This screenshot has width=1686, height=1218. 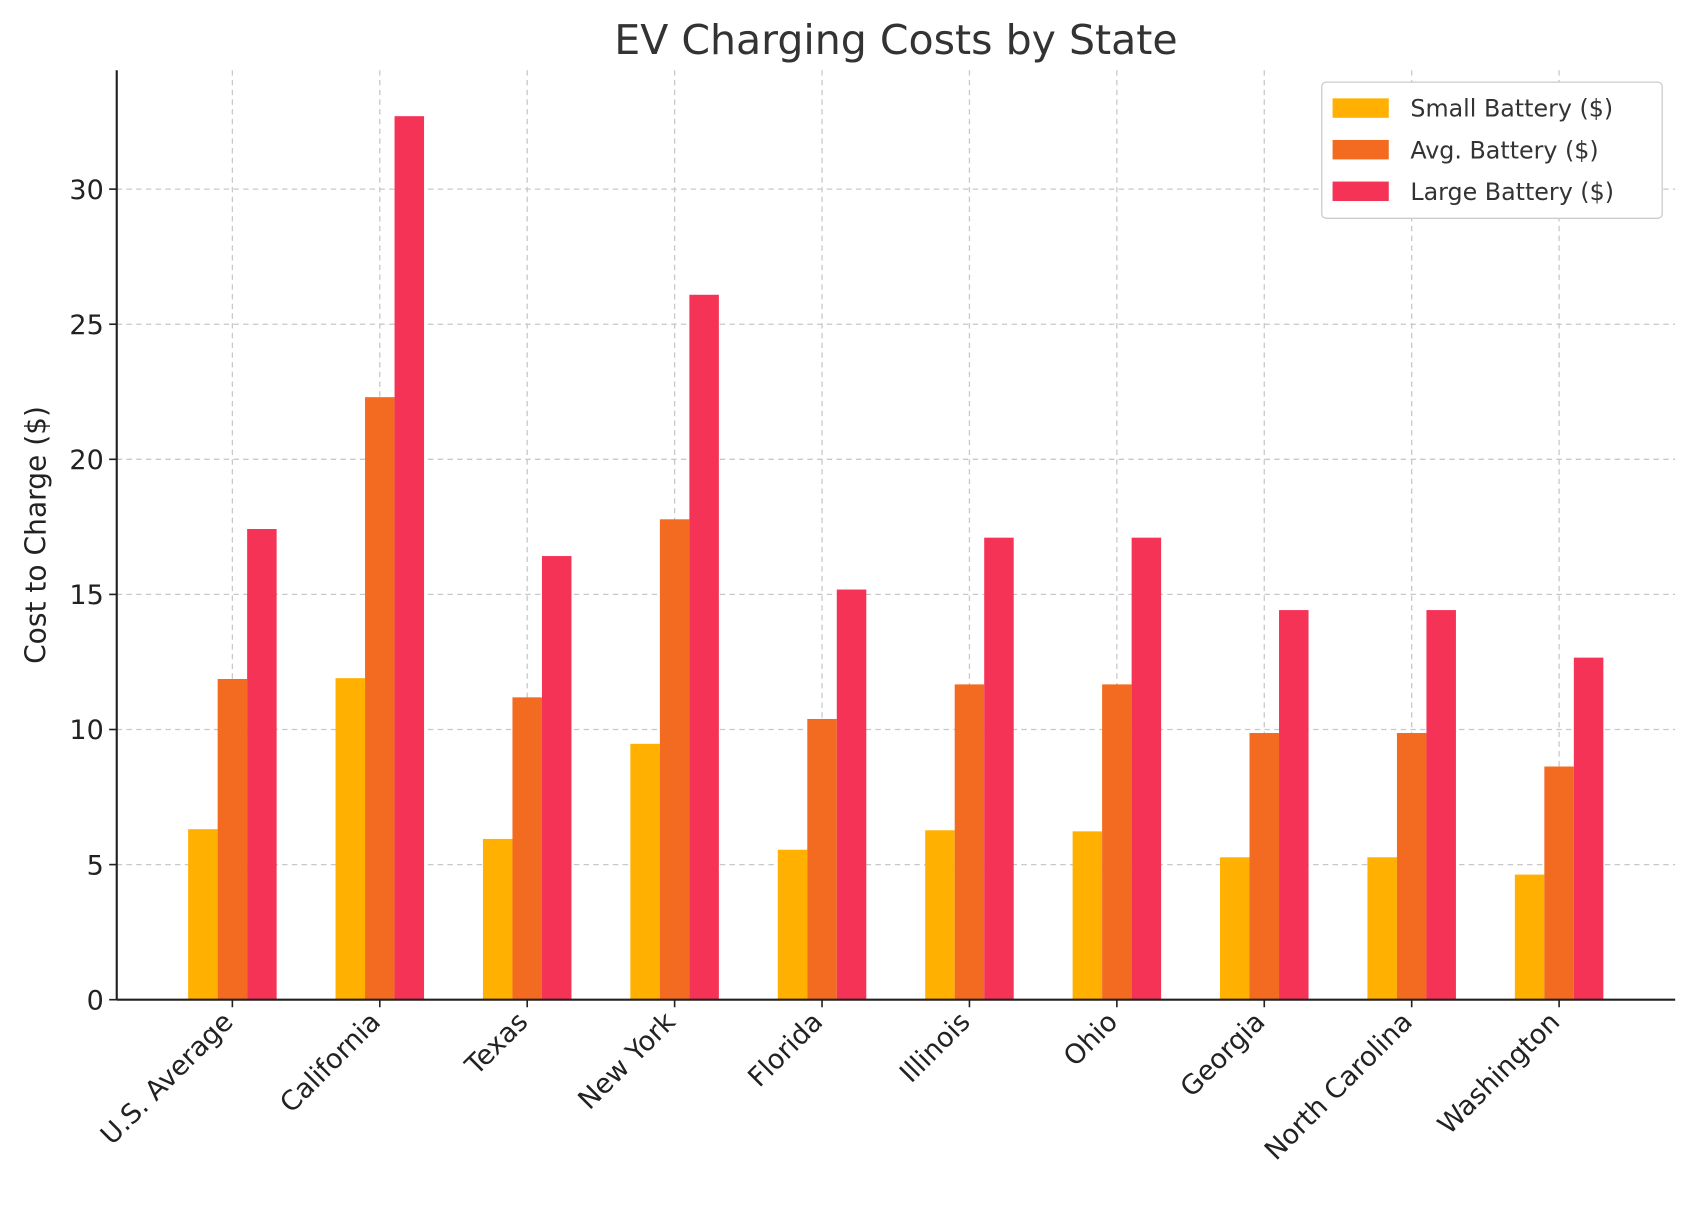 I want to click on x-tick-label: Illinois, so click(x=935, y=1047).